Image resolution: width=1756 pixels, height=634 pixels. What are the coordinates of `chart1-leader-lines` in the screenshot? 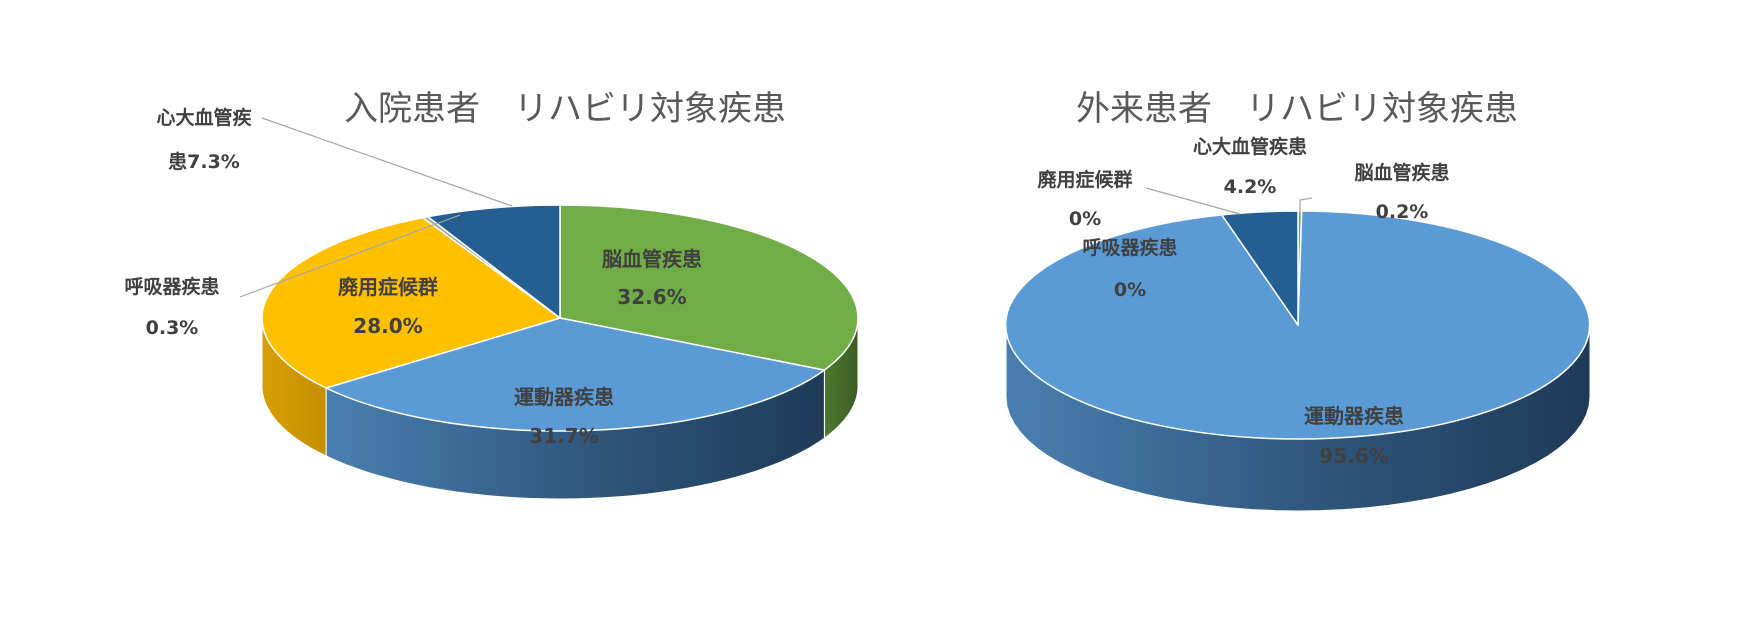 It's located at (376, 207).